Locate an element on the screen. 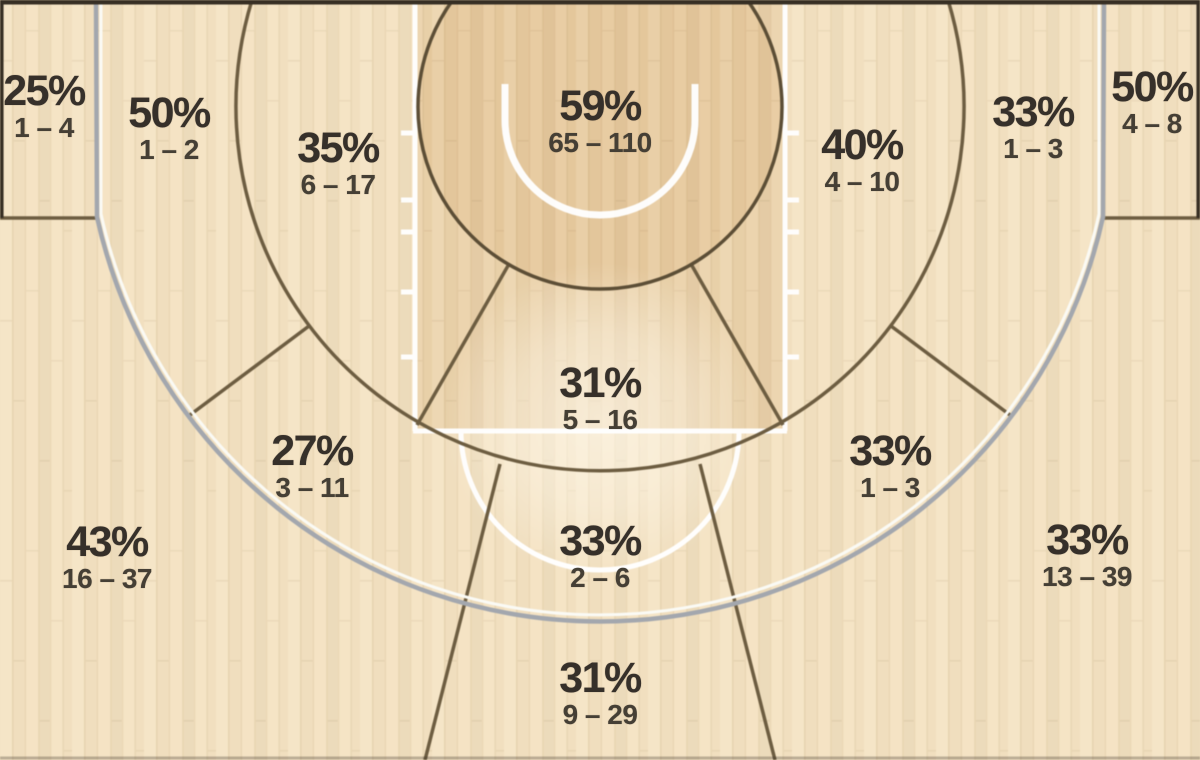  zone-pct: 27% is located at coordinates (312, 451).